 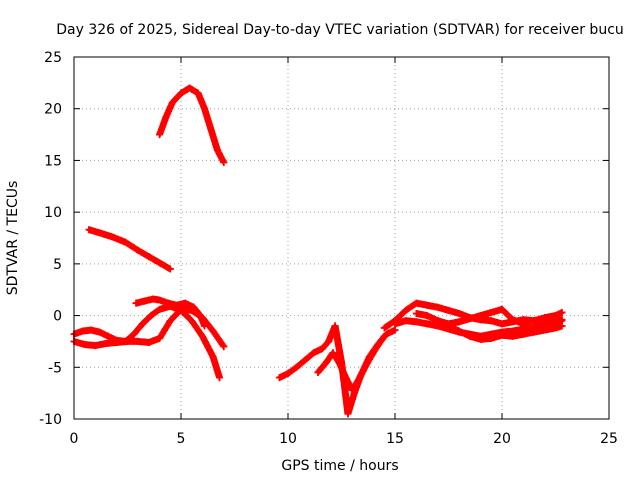 I want to click on x-tick-label: 25, so click(x=609, y=439).